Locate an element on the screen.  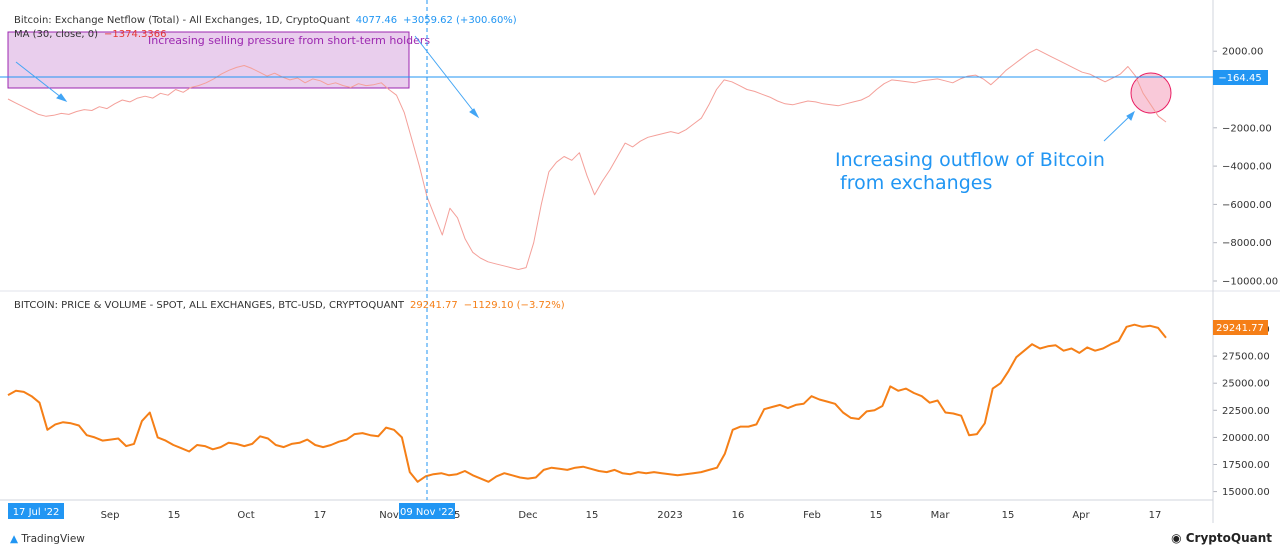
price-ytick-label: 15000.00 is located at coordinates (1246, 492).